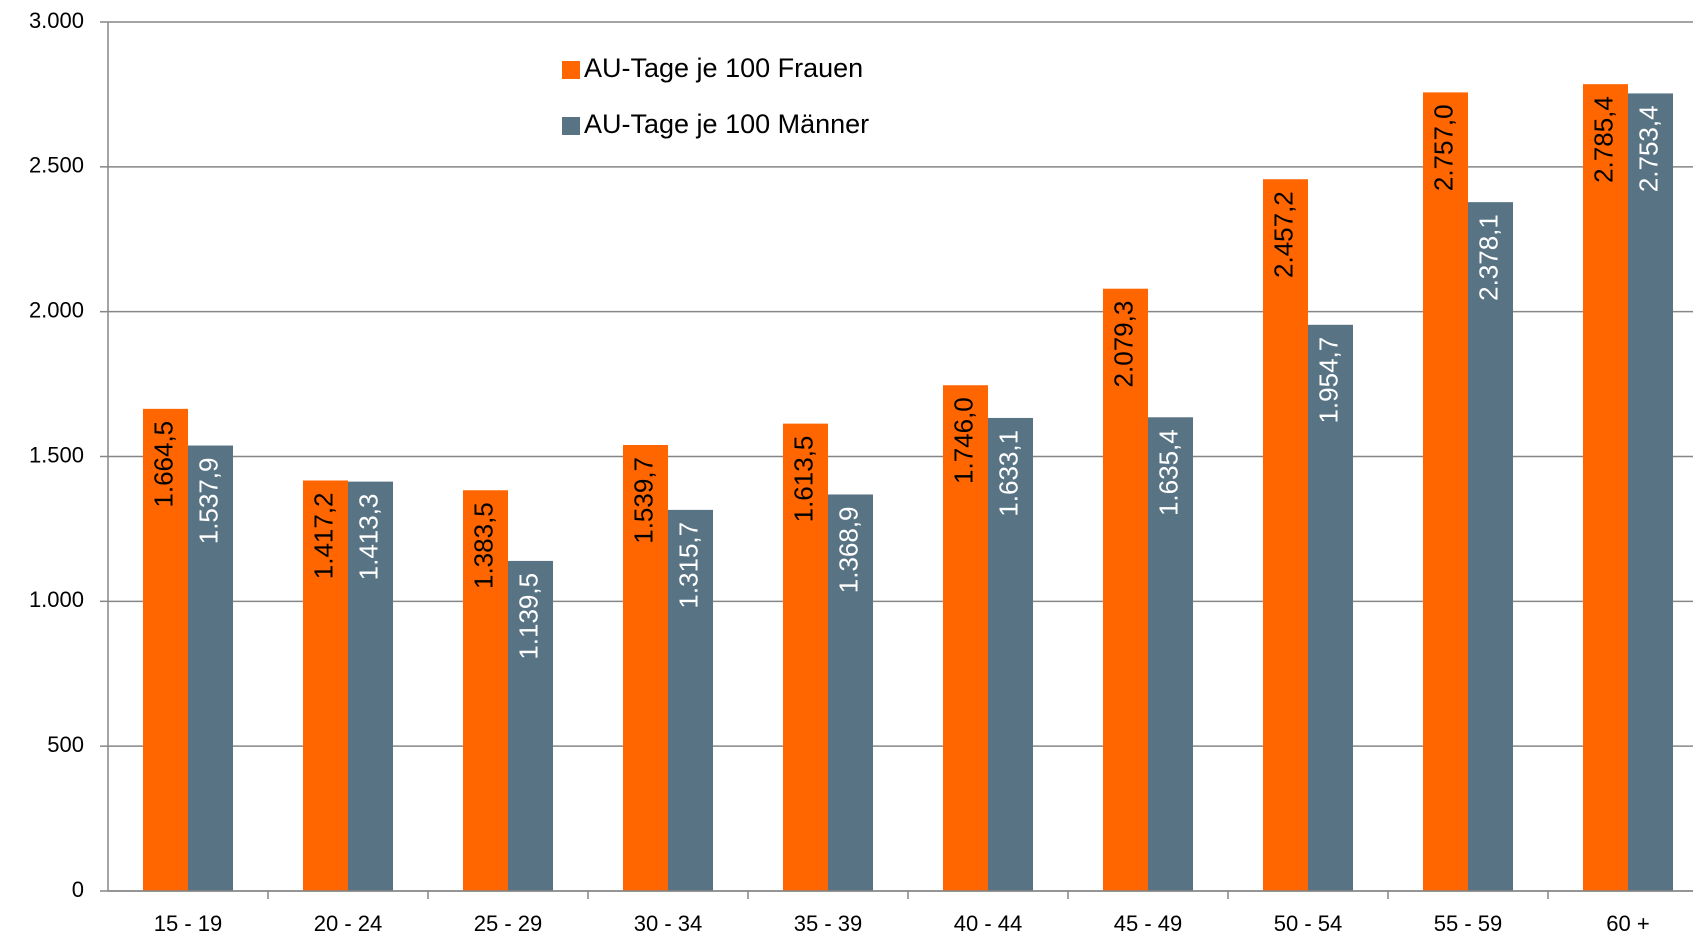 Image resolution: width=1693 pixels, height=937 pixels. What do you see at coordinates (828, 923) in the screenshot?
I see `x-tick-label: 35 - 39` at bounding box center [828, 923].